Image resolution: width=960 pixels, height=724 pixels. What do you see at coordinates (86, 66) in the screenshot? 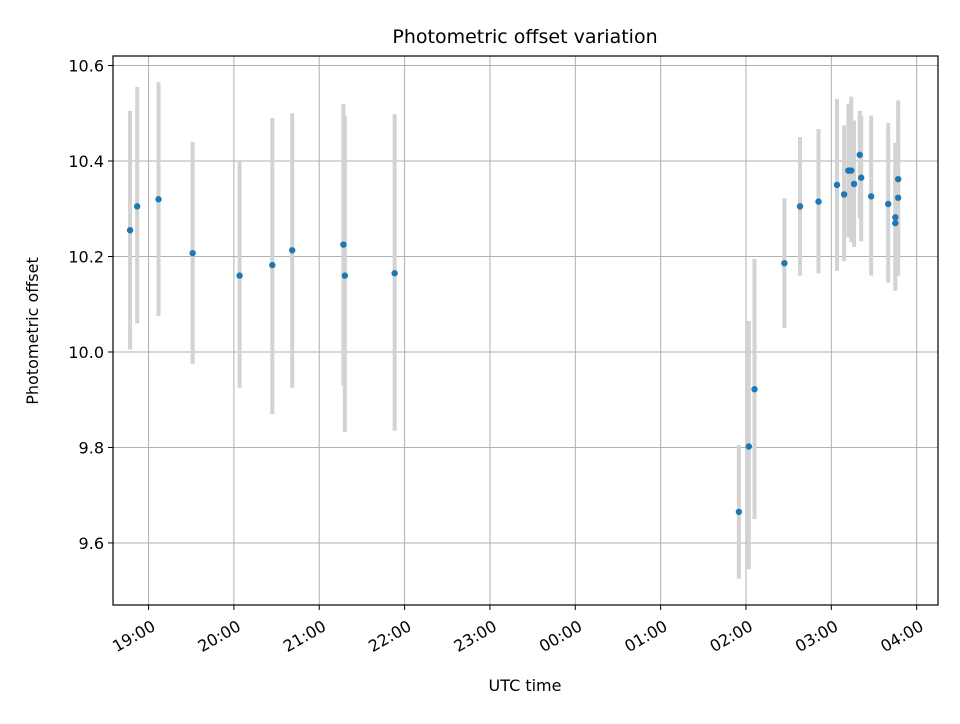
I see `y-tick-label: 10.6` at bounding box center [86, 66].